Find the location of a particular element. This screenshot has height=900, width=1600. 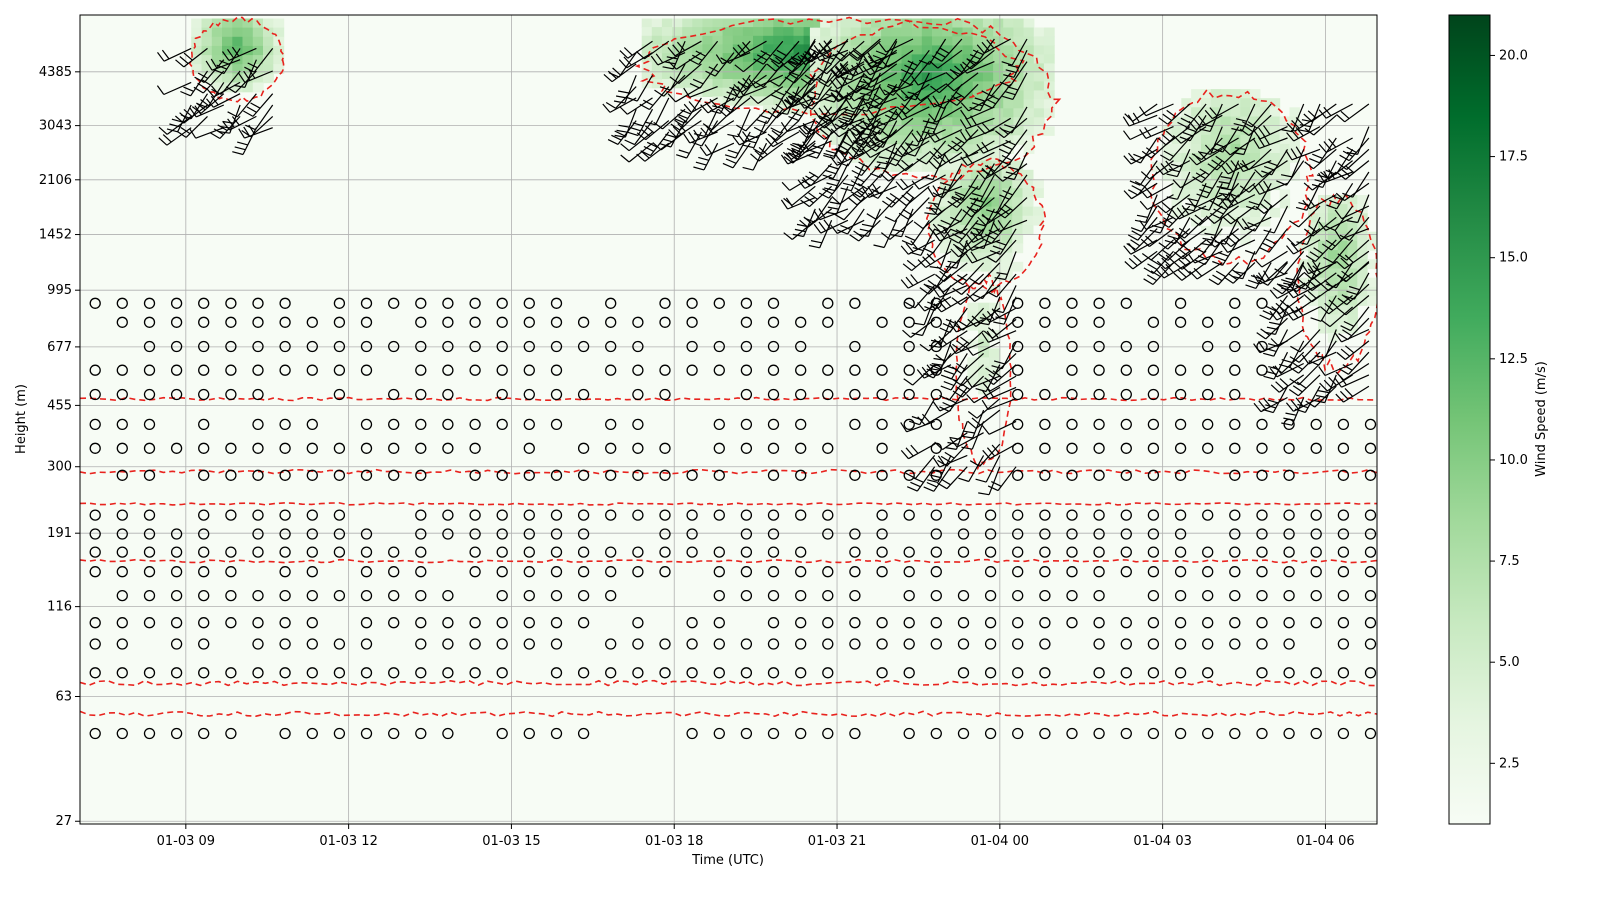

y-tick-label: 1452 is located at coordinates (55, 235).